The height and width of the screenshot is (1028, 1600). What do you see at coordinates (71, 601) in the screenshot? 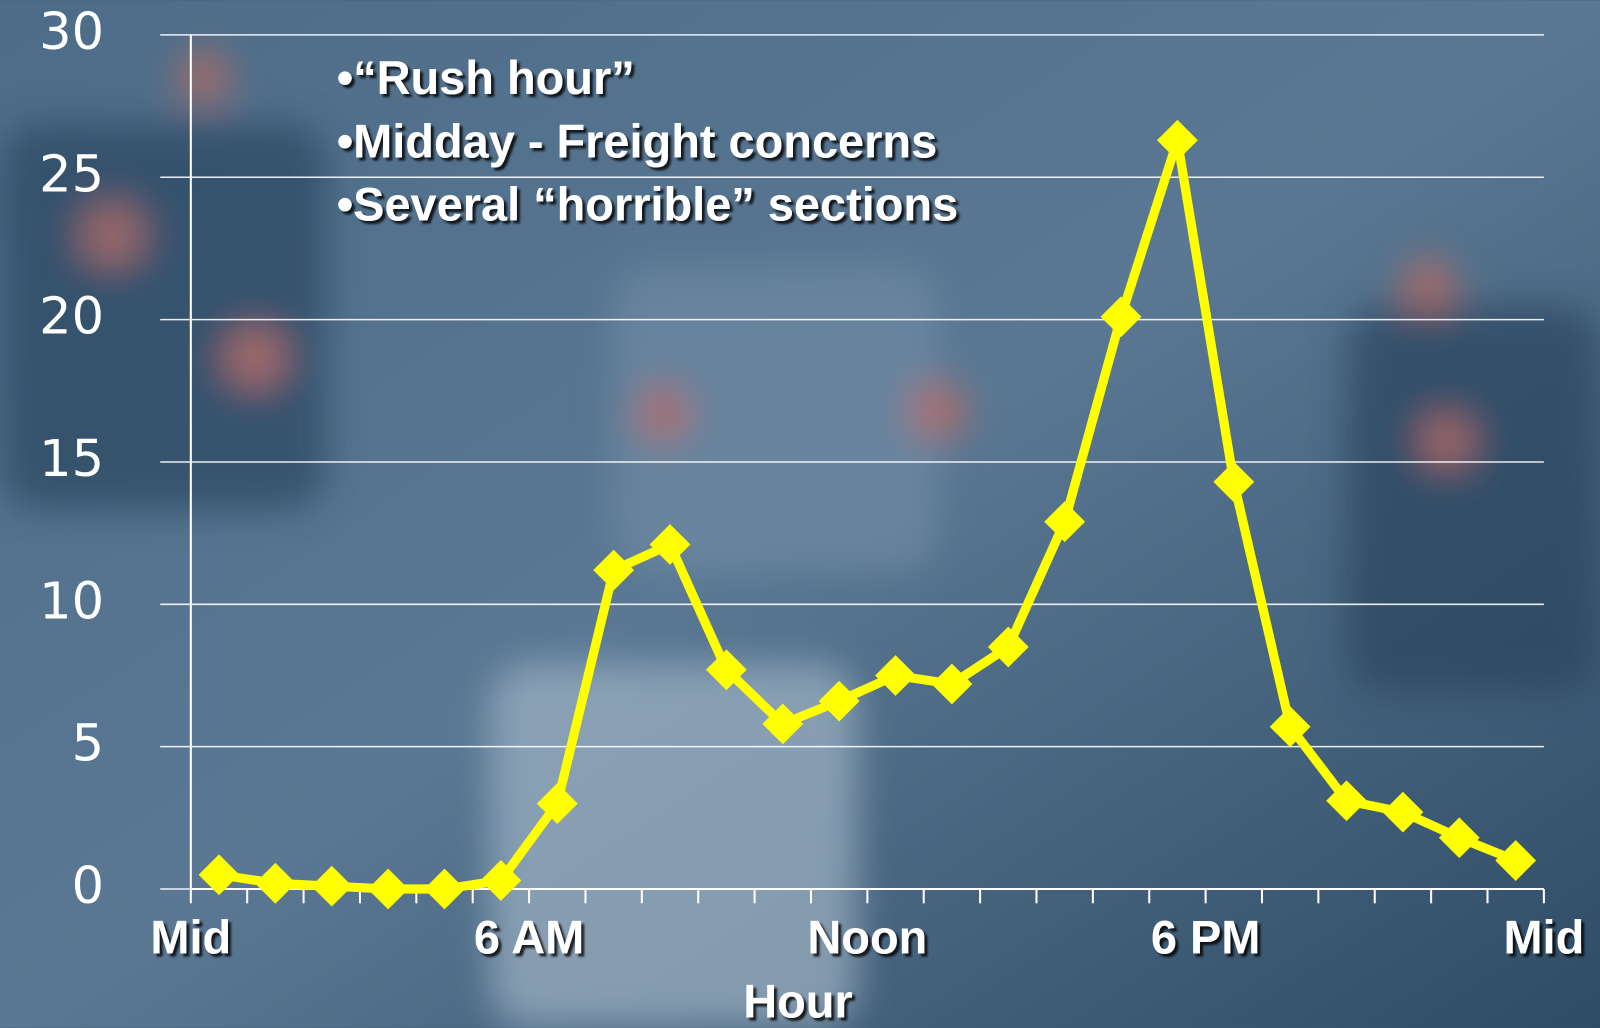
I see `y-tick-label: 10` at bounding box center [71, 601].